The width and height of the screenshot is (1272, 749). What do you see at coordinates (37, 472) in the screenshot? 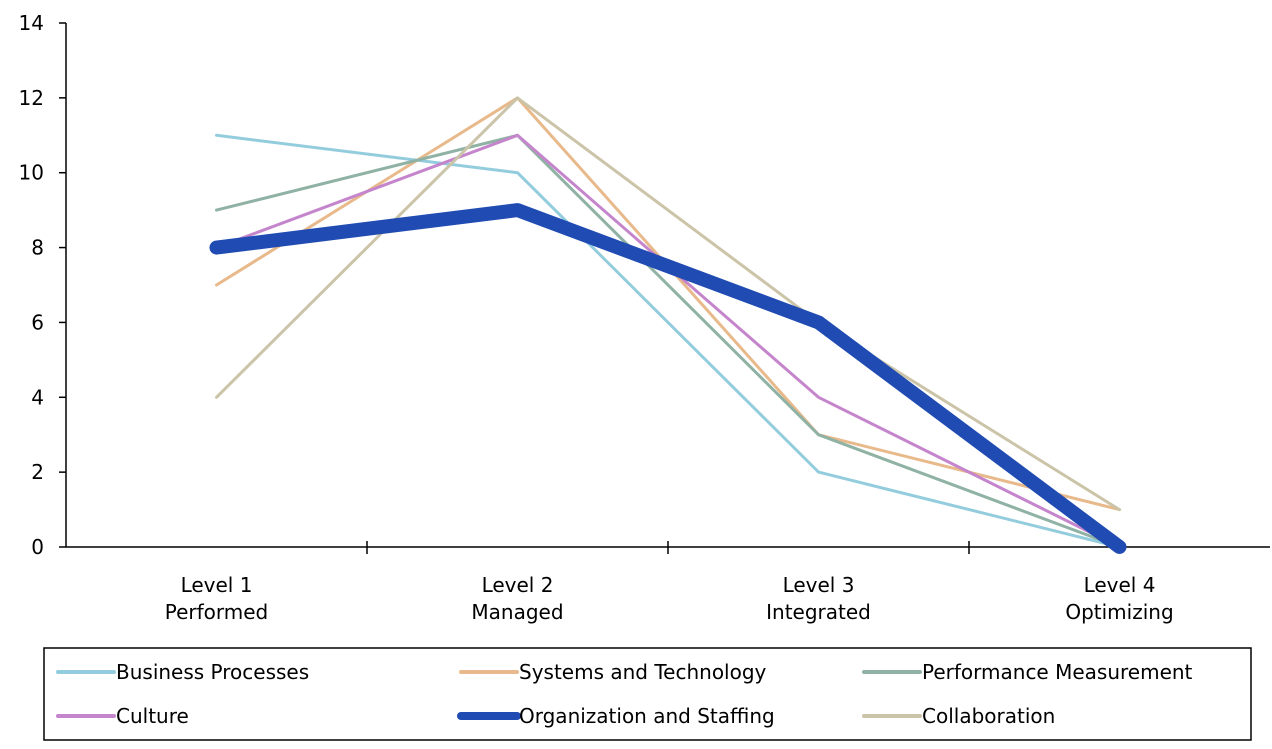
I see `y-tick-label: 2` at bounding box center [37, 472].